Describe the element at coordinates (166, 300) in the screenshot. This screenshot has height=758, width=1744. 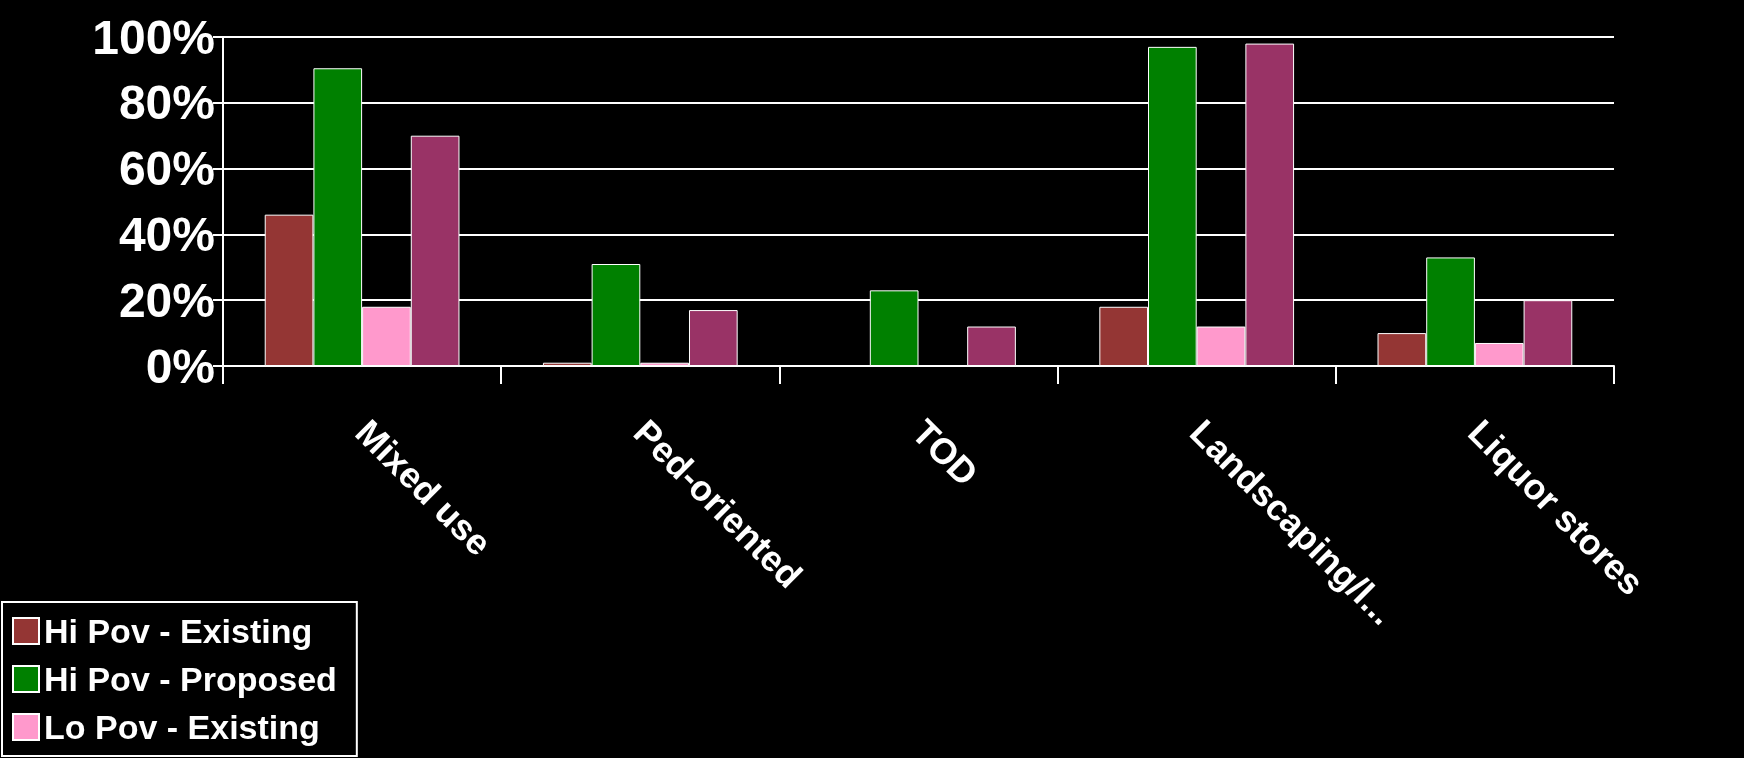
I see `y-tick-label: 20%` at that location.